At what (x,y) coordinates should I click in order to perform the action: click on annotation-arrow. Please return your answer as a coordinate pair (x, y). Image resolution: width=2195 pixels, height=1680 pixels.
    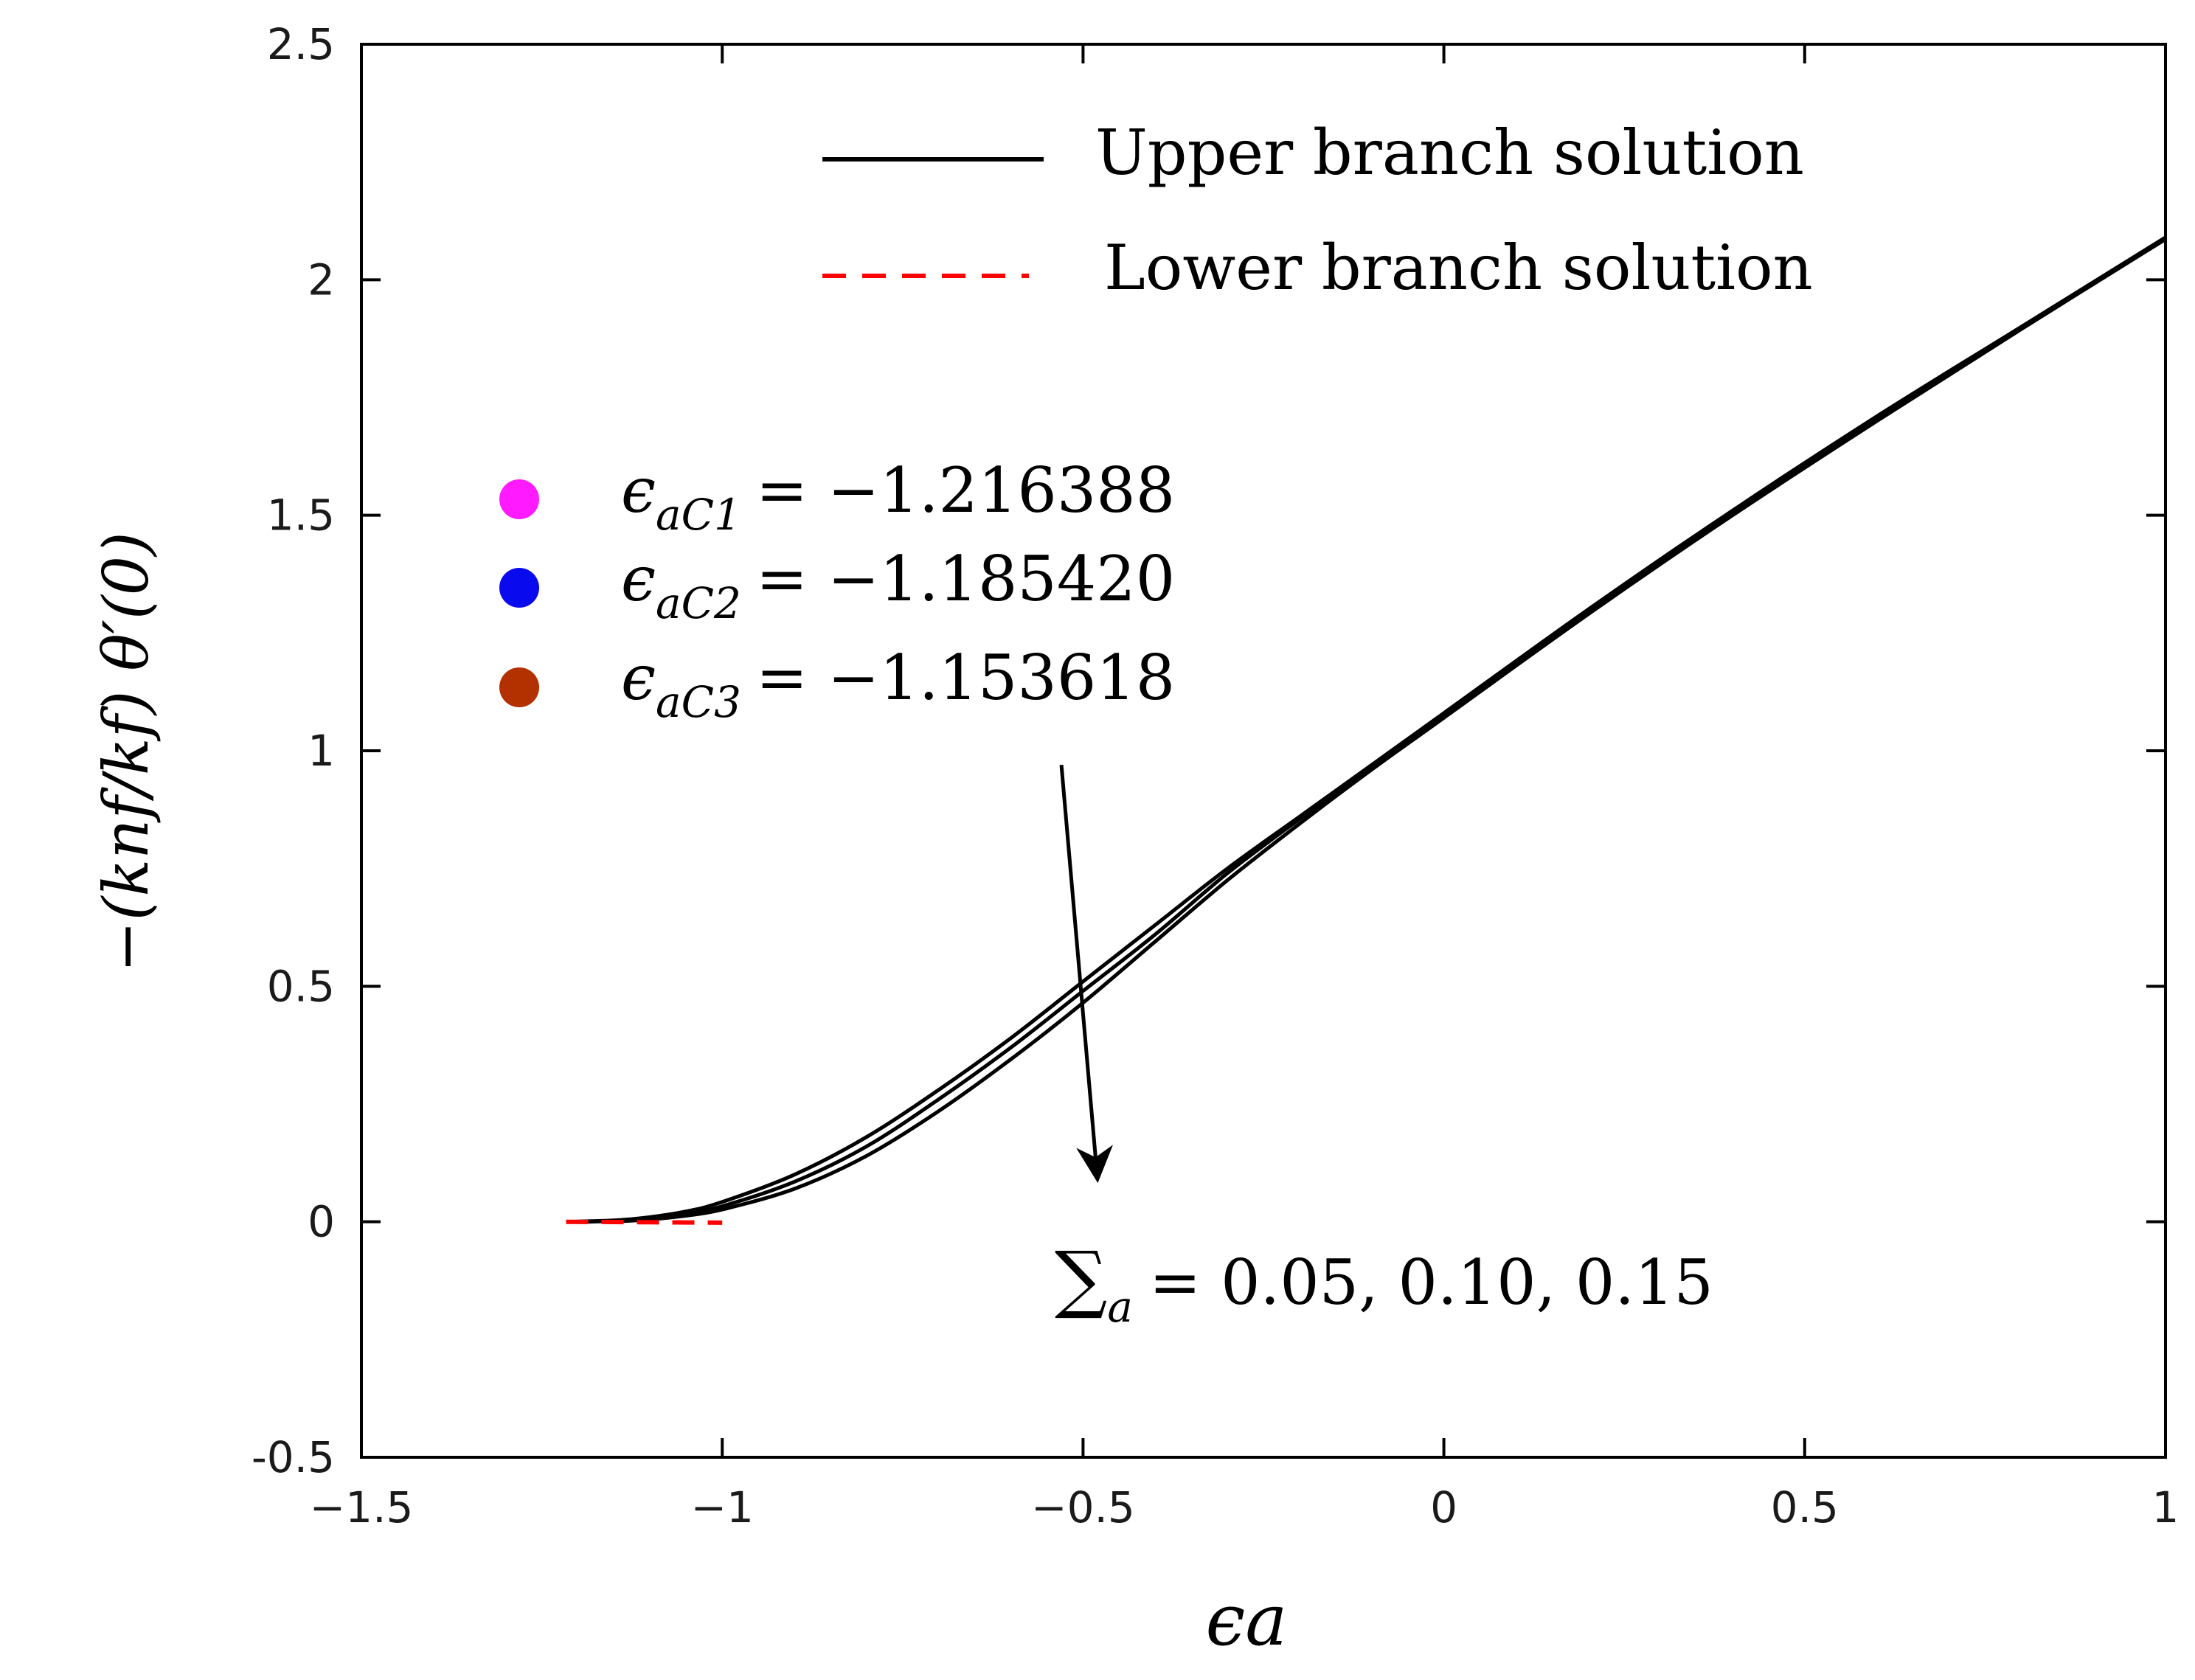
    Looking at the image, I should click on (1086, 974).